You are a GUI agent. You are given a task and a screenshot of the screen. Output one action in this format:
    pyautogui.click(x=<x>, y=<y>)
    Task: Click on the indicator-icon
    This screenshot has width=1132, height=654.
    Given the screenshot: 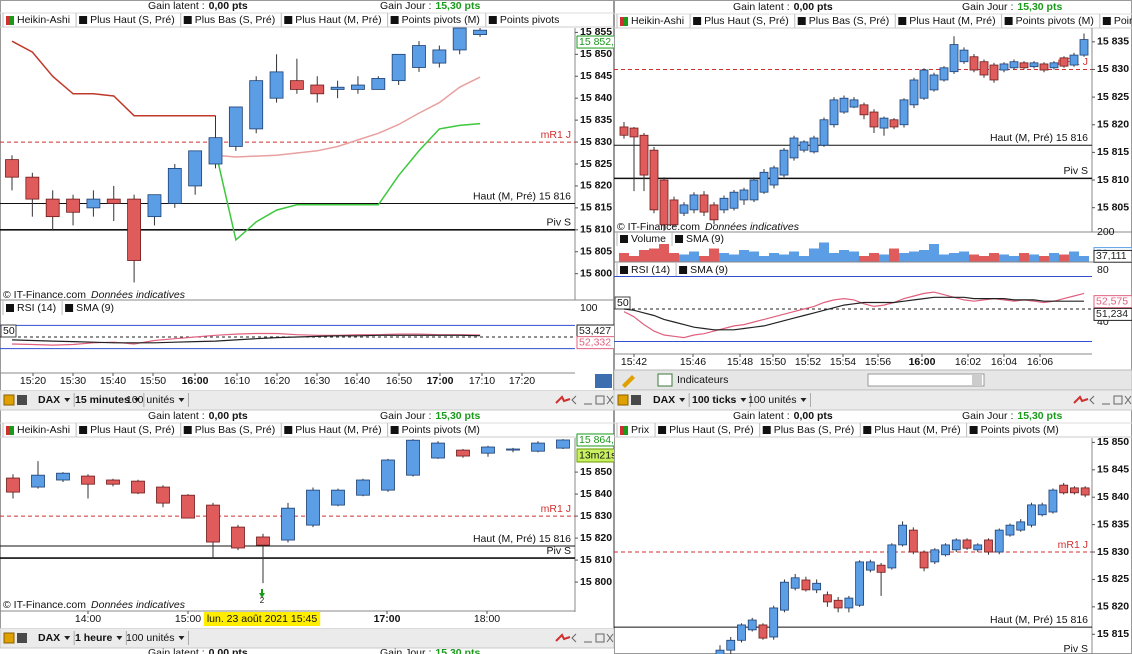 What is the action you would take?
    pyautogui.click(x=665, y=380)
    